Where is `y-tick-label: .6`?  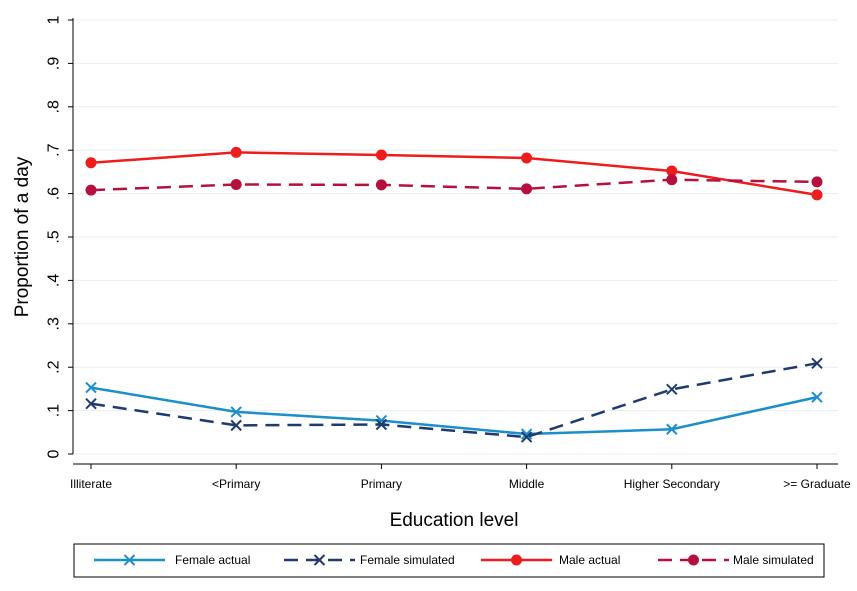 y-tick-label: .6 is located at coordinates (54, 193).